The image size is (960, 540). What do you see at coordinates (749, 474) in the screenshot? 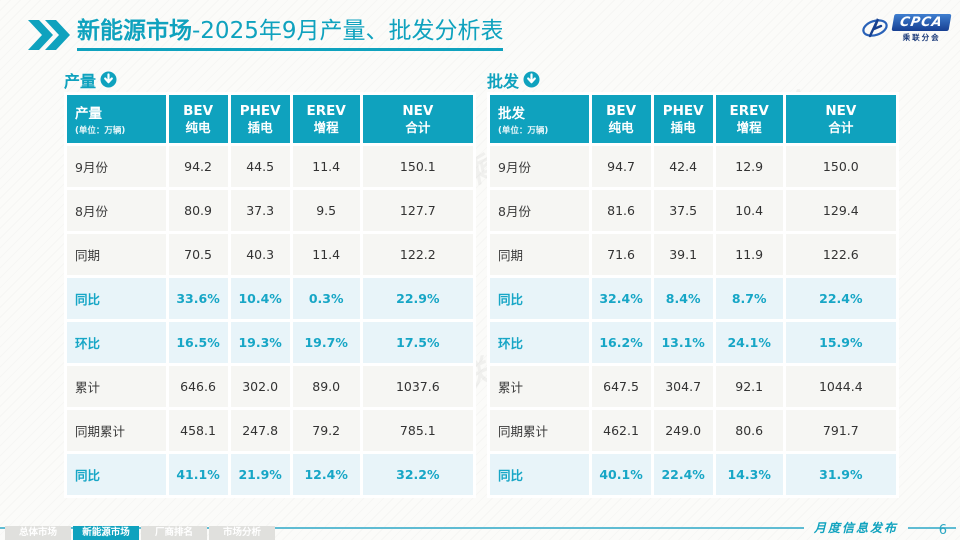
I see `value-cell: 14.3%` at bounding box center [749, 474].